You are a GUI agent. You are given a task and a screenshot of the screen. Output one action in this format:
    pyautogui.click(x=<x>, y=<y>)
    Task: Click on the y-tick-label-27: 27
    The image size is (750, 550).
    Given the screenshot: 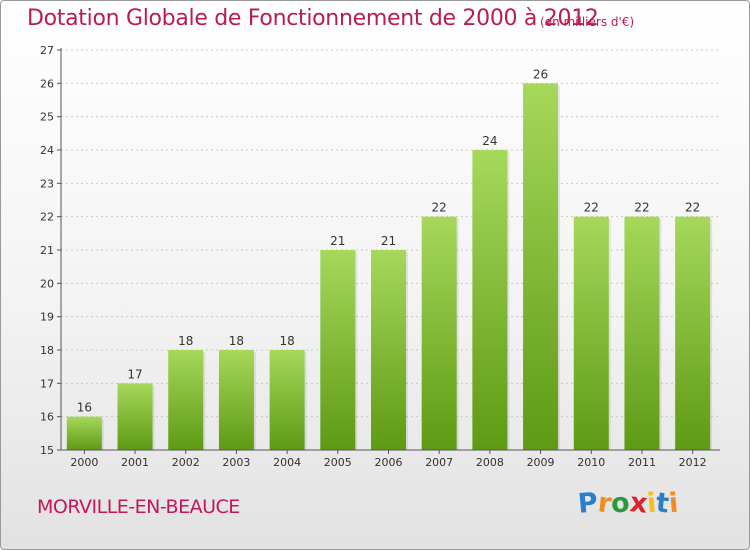 What is the action you would take?
    pyautogui.click(x=47, y=50)
    